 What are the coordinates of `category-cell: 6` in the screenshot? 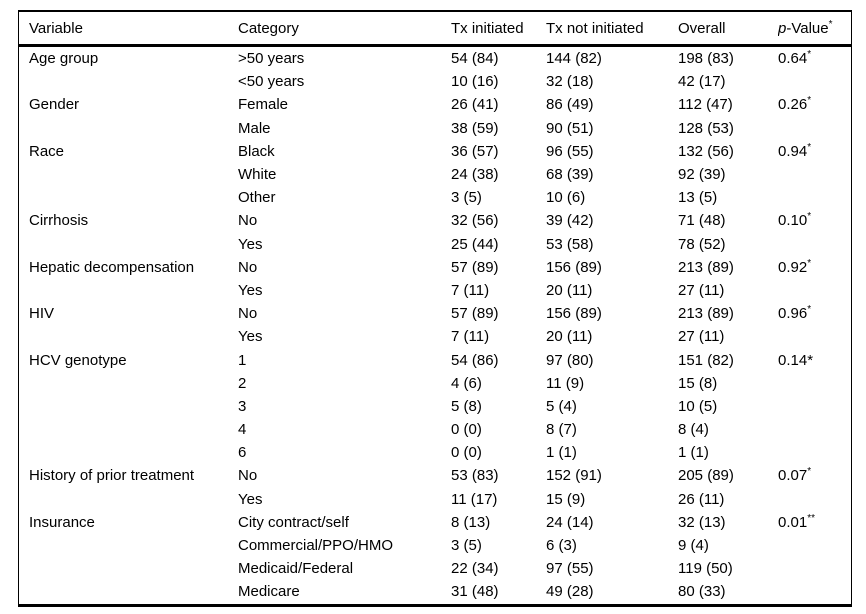 It's located at (242, 453).